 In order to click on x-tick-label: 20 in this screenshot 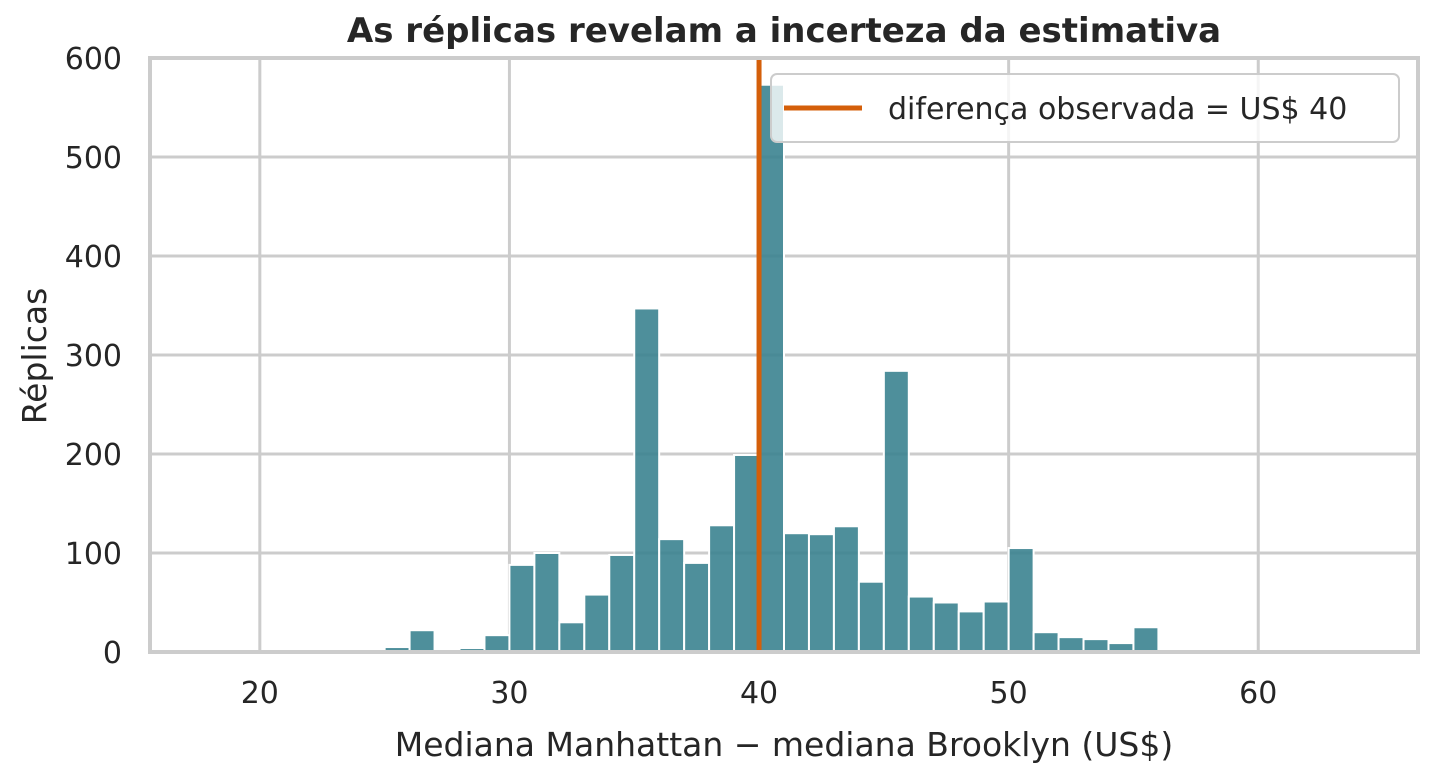, I will do `click(260, 693)`.